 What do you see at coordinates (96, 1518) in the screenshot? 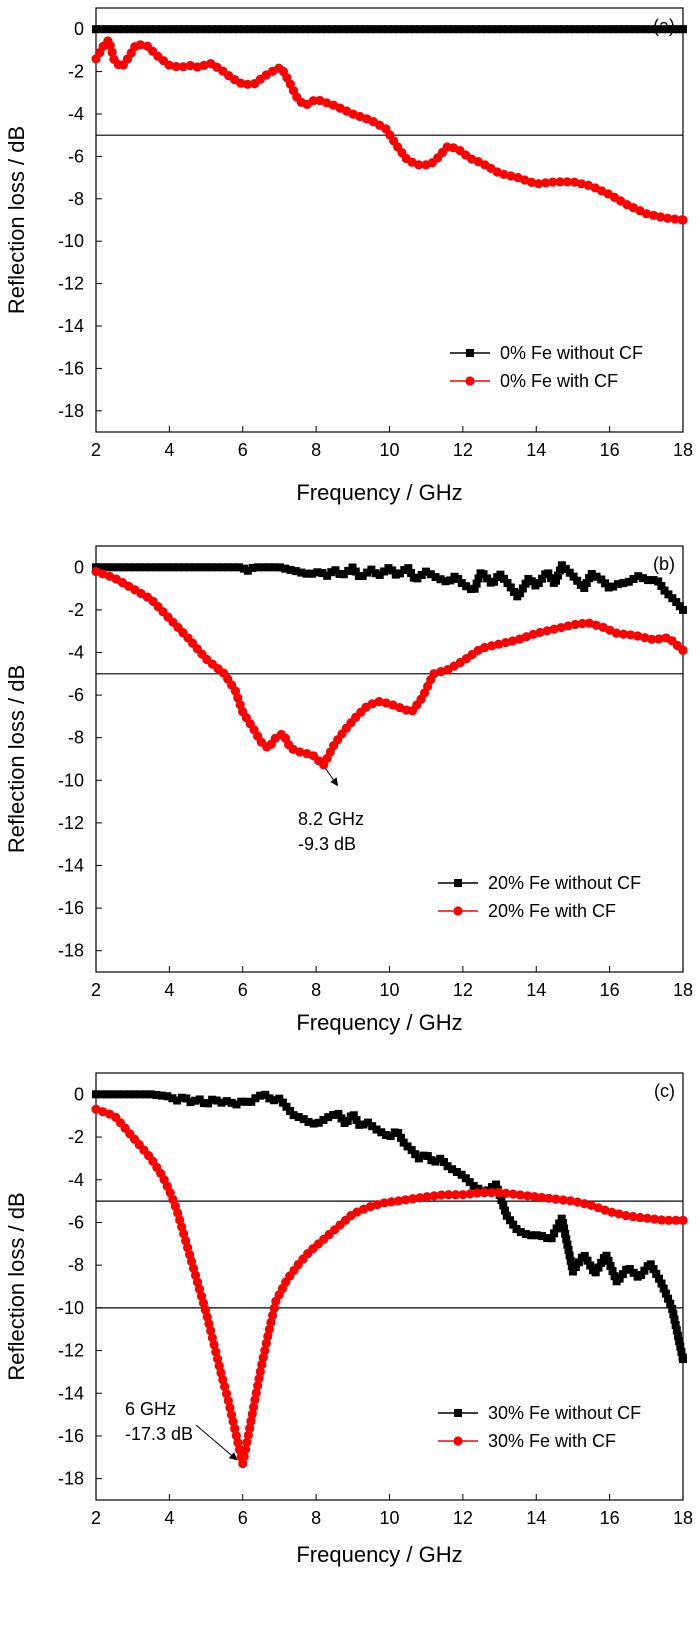
I see `x-tick-label: 2` at bounding box center [96, 1518].